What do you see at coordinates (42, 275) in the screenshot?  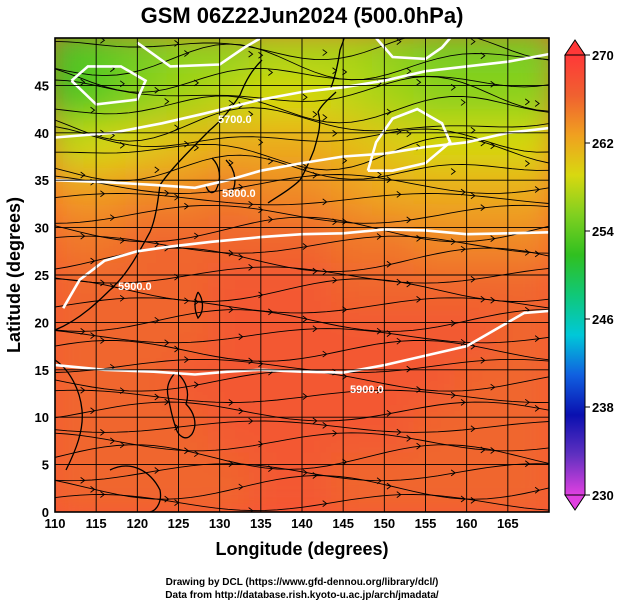 I see `y-tick-label: 25` at bounding box center [42, 275].